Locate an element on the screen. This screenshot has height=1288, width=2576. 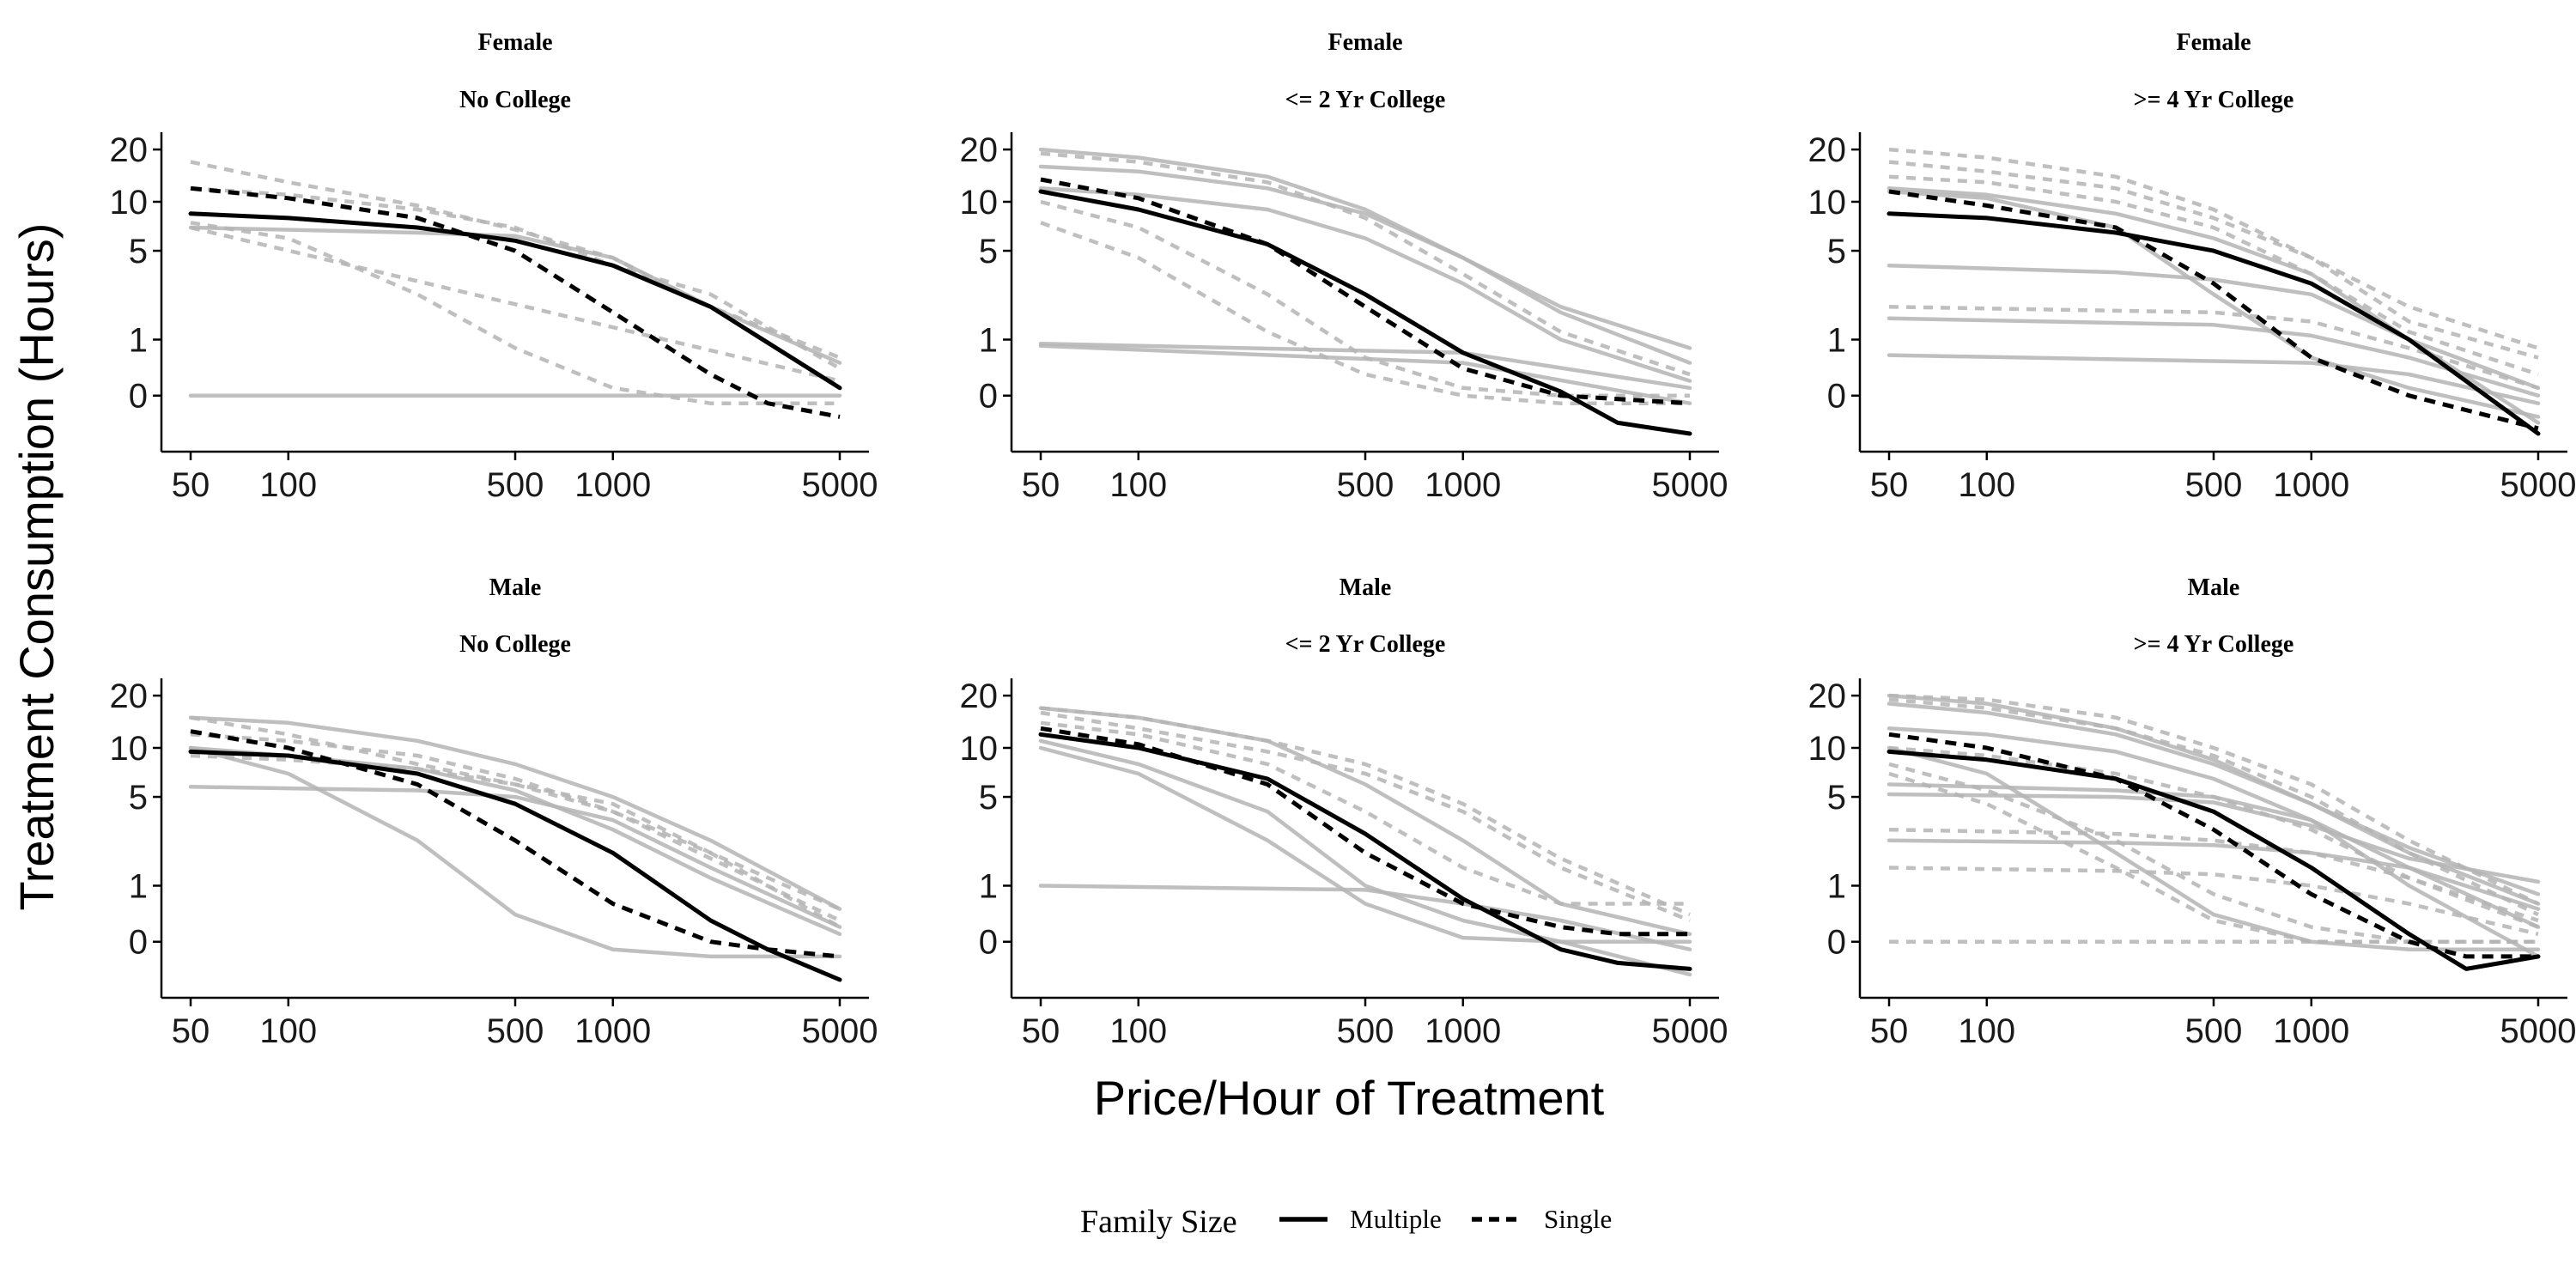
facet-panel: Male No College 0 1 5 10 20 50 100 500 1000 5000 is located at coordinates (494, 812).